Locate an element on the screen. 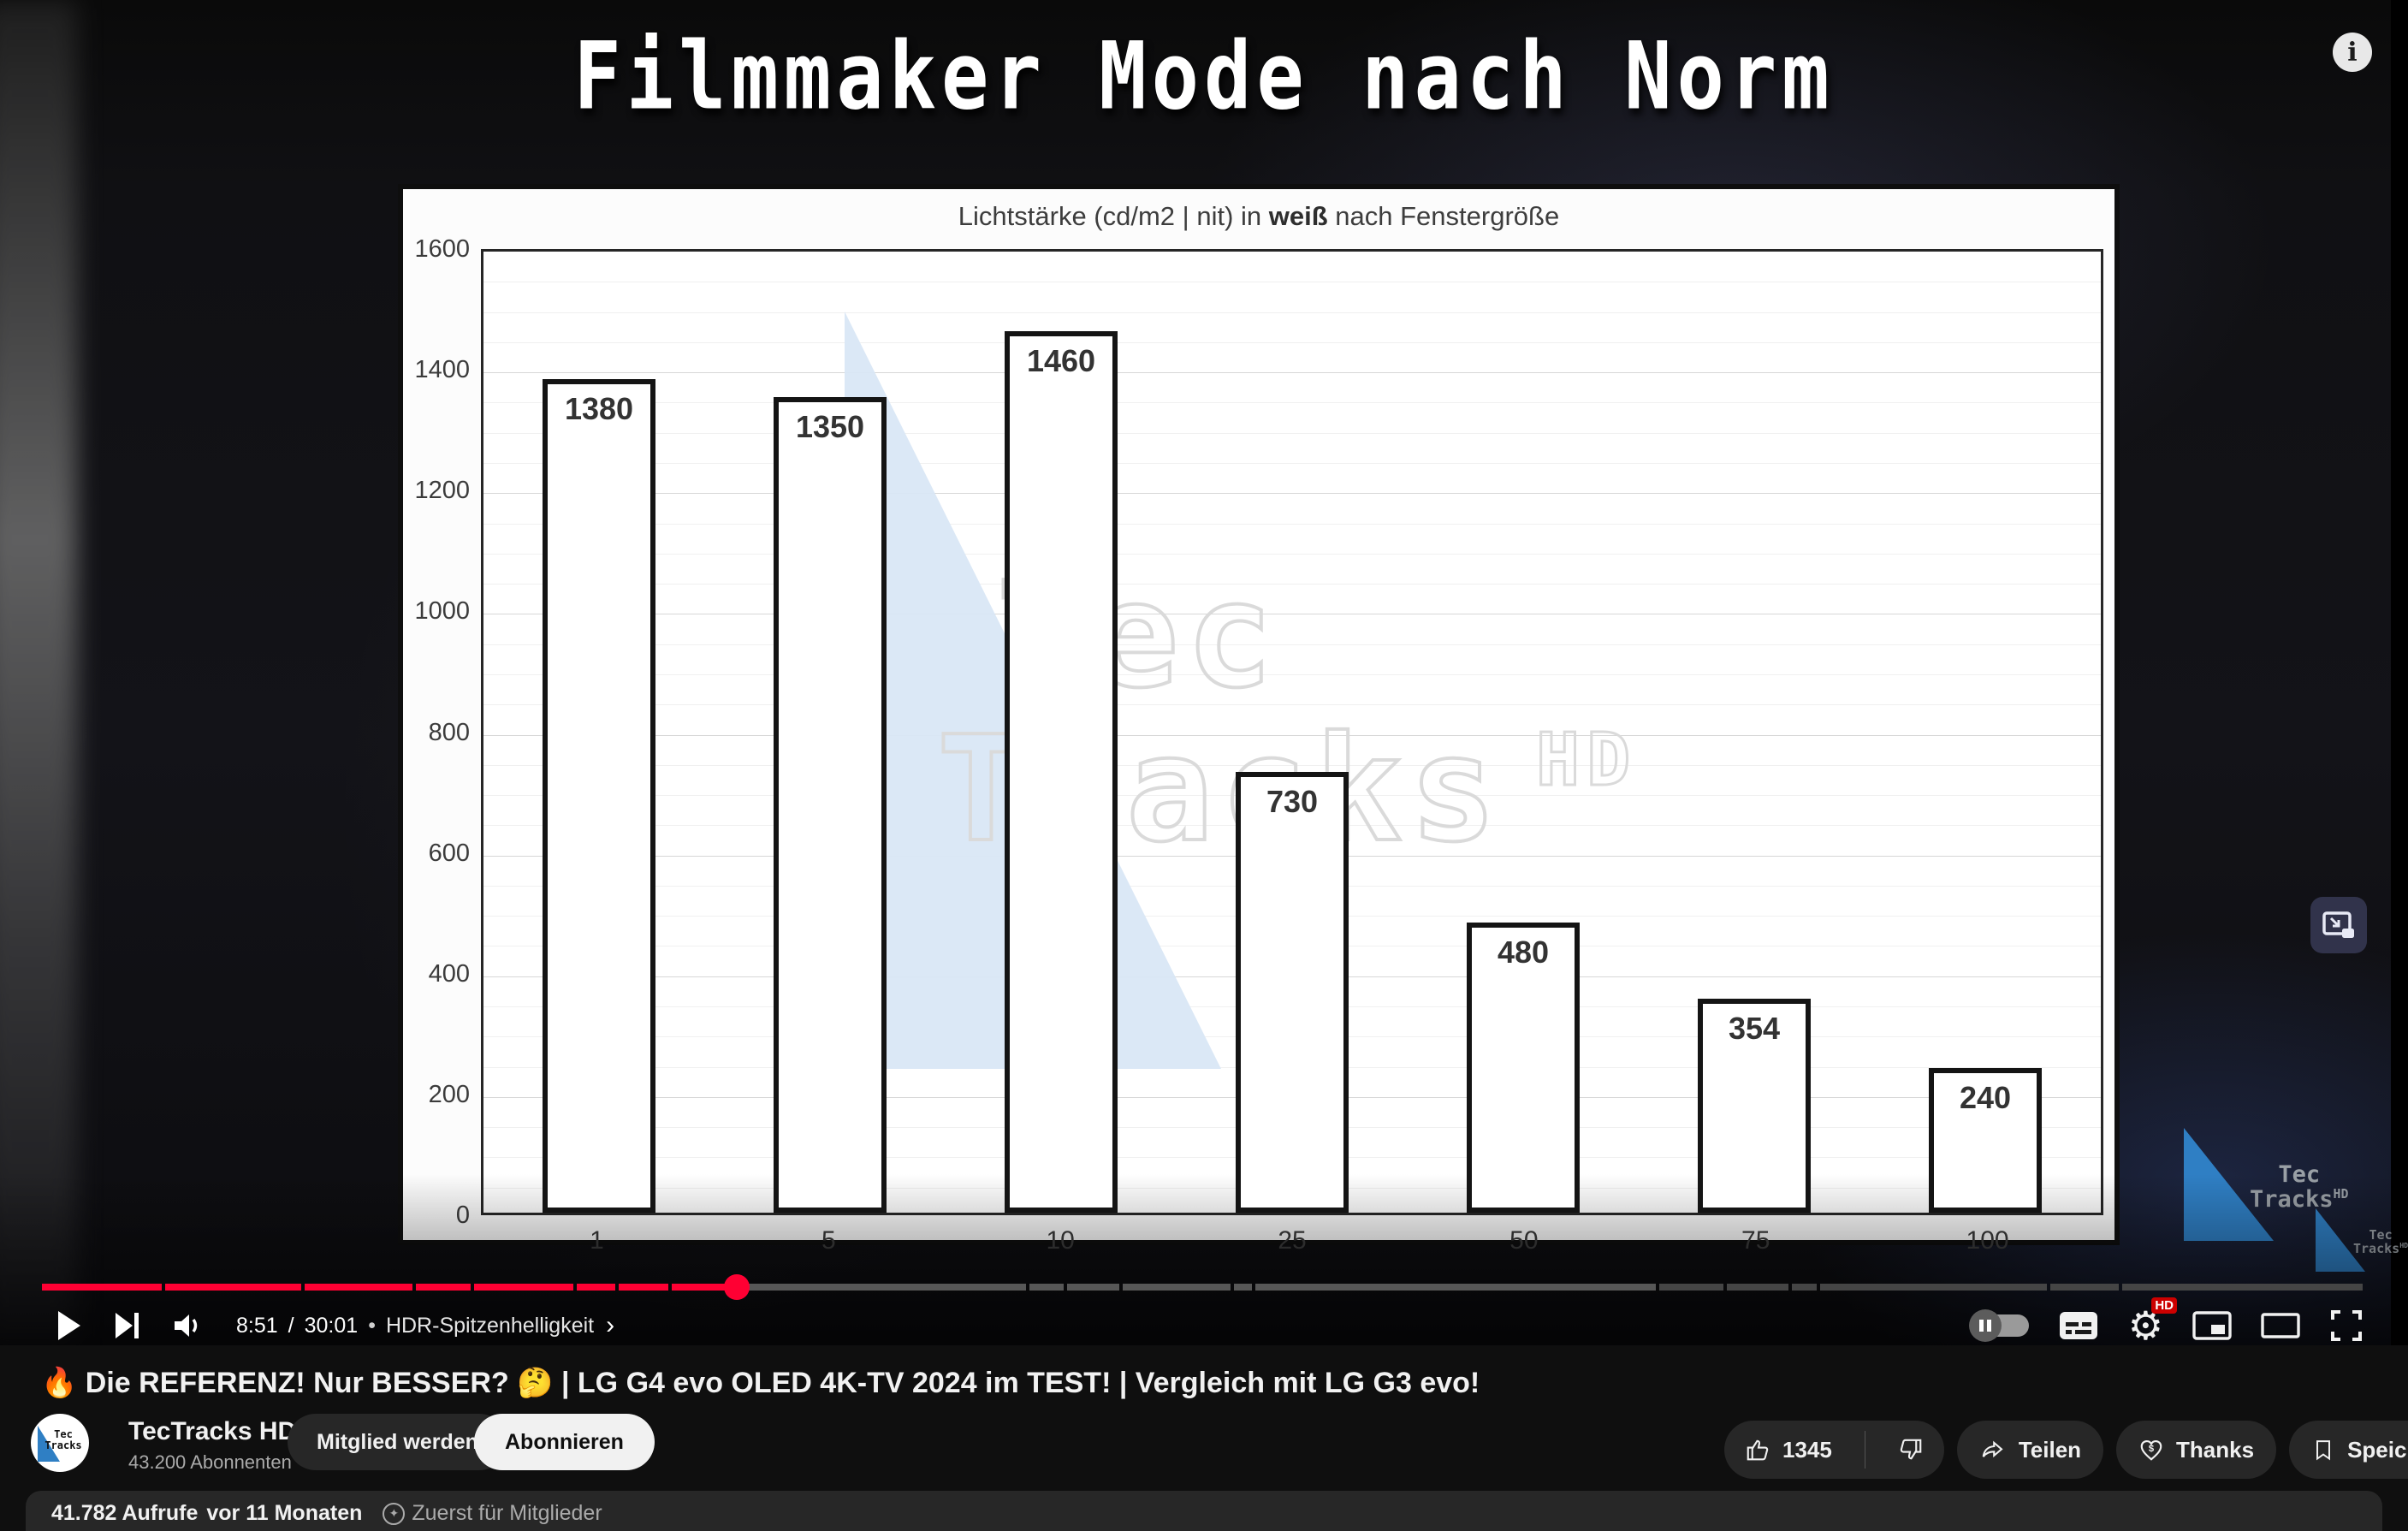 The image size is (2408, 1531). subscriber-count: 43.200 Abonnenten is located at coordinates (210, 1462).